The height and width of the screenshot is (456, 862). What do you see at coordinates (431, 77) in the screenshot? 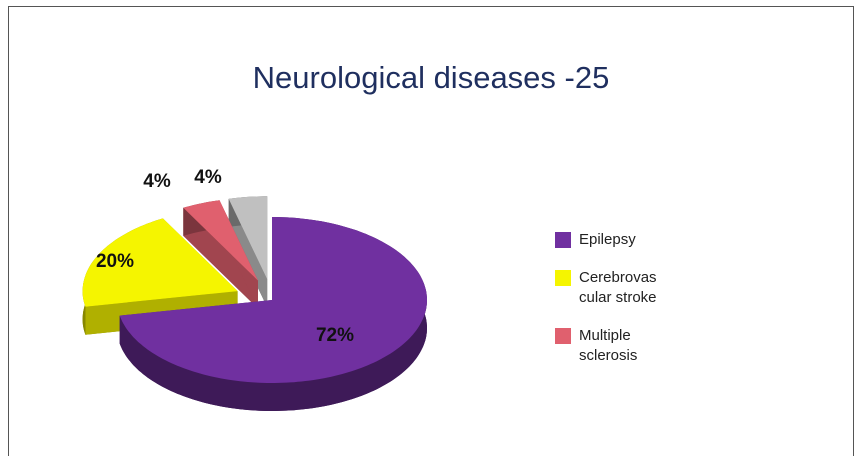
I see `chart-title: Neurological diseases -25` at bounding box center [431, 77].